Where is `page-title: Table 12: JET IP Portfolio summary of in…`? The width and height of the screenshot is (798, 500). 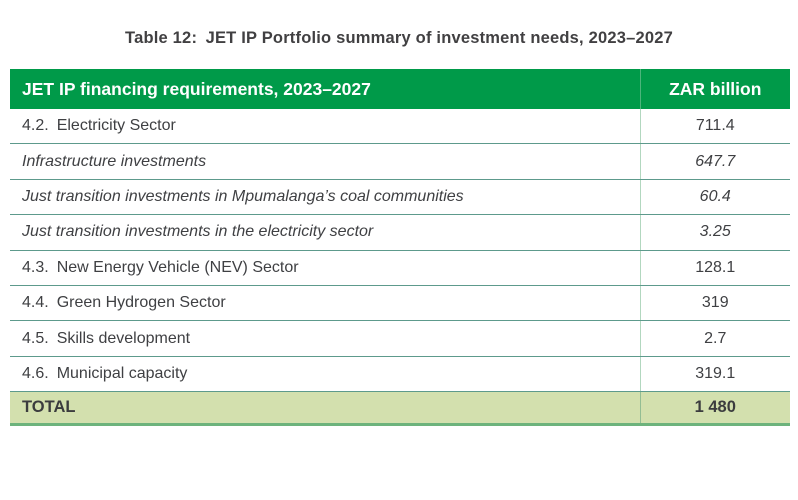 page-title: Table 12: JET IP Portfolio summary of in… is located at coordinates (399, 38).